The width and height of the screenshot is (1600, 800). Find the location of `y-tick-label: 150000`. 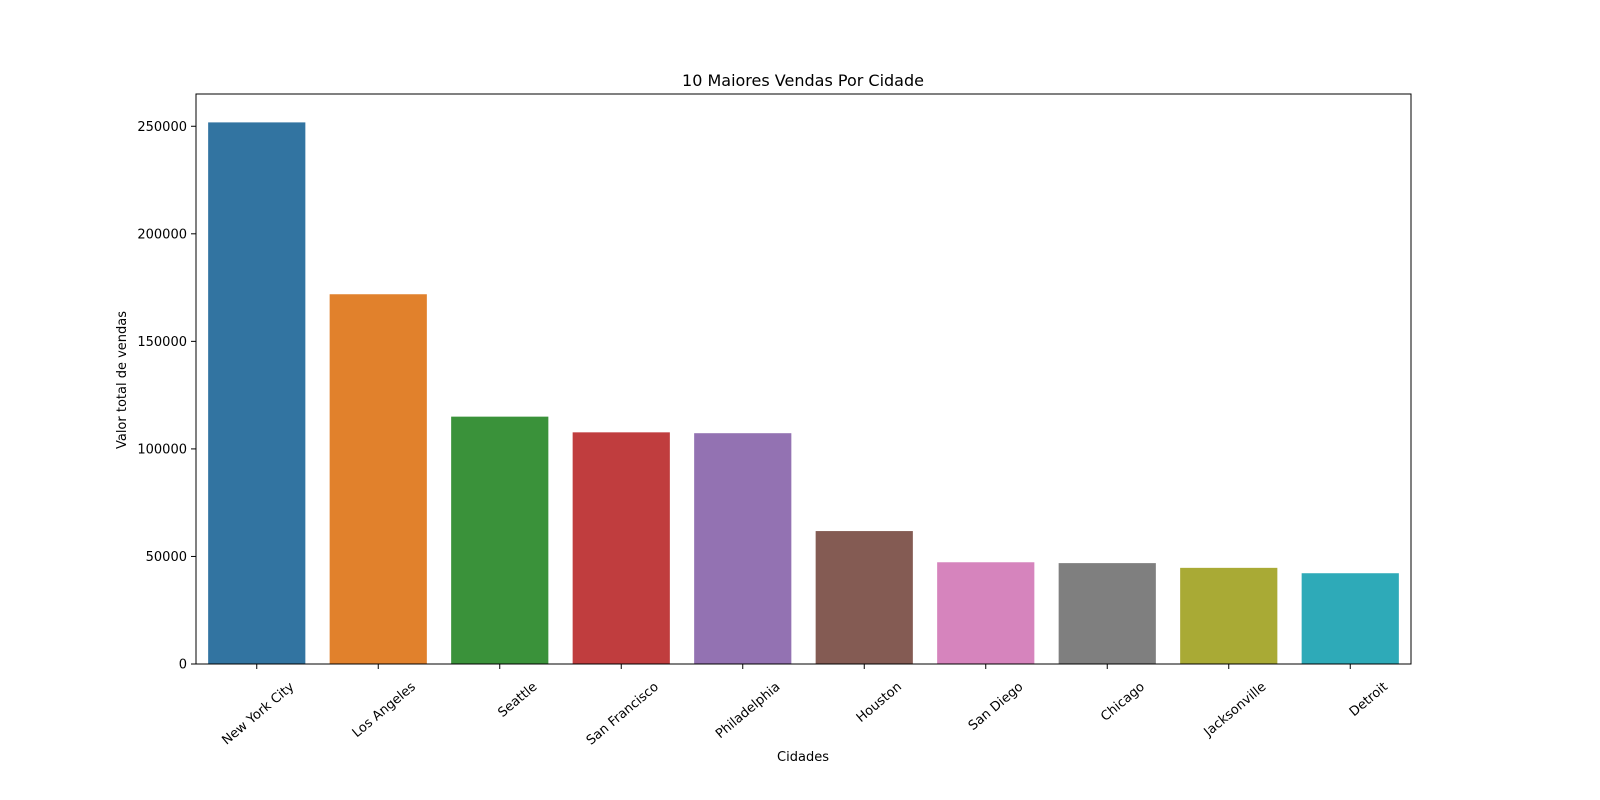

y-tick-label: 150000 is located at coordinates (162, 342).